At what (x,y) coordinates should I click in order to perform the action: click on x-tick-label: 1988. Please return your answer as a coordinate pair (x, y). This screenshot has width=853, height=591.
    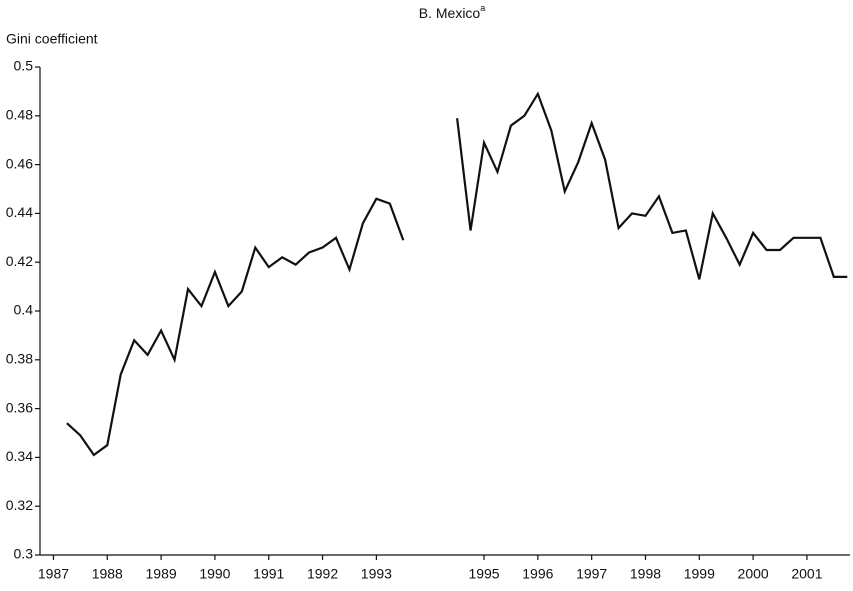
    Looking at the image, I should click on (107, 574).